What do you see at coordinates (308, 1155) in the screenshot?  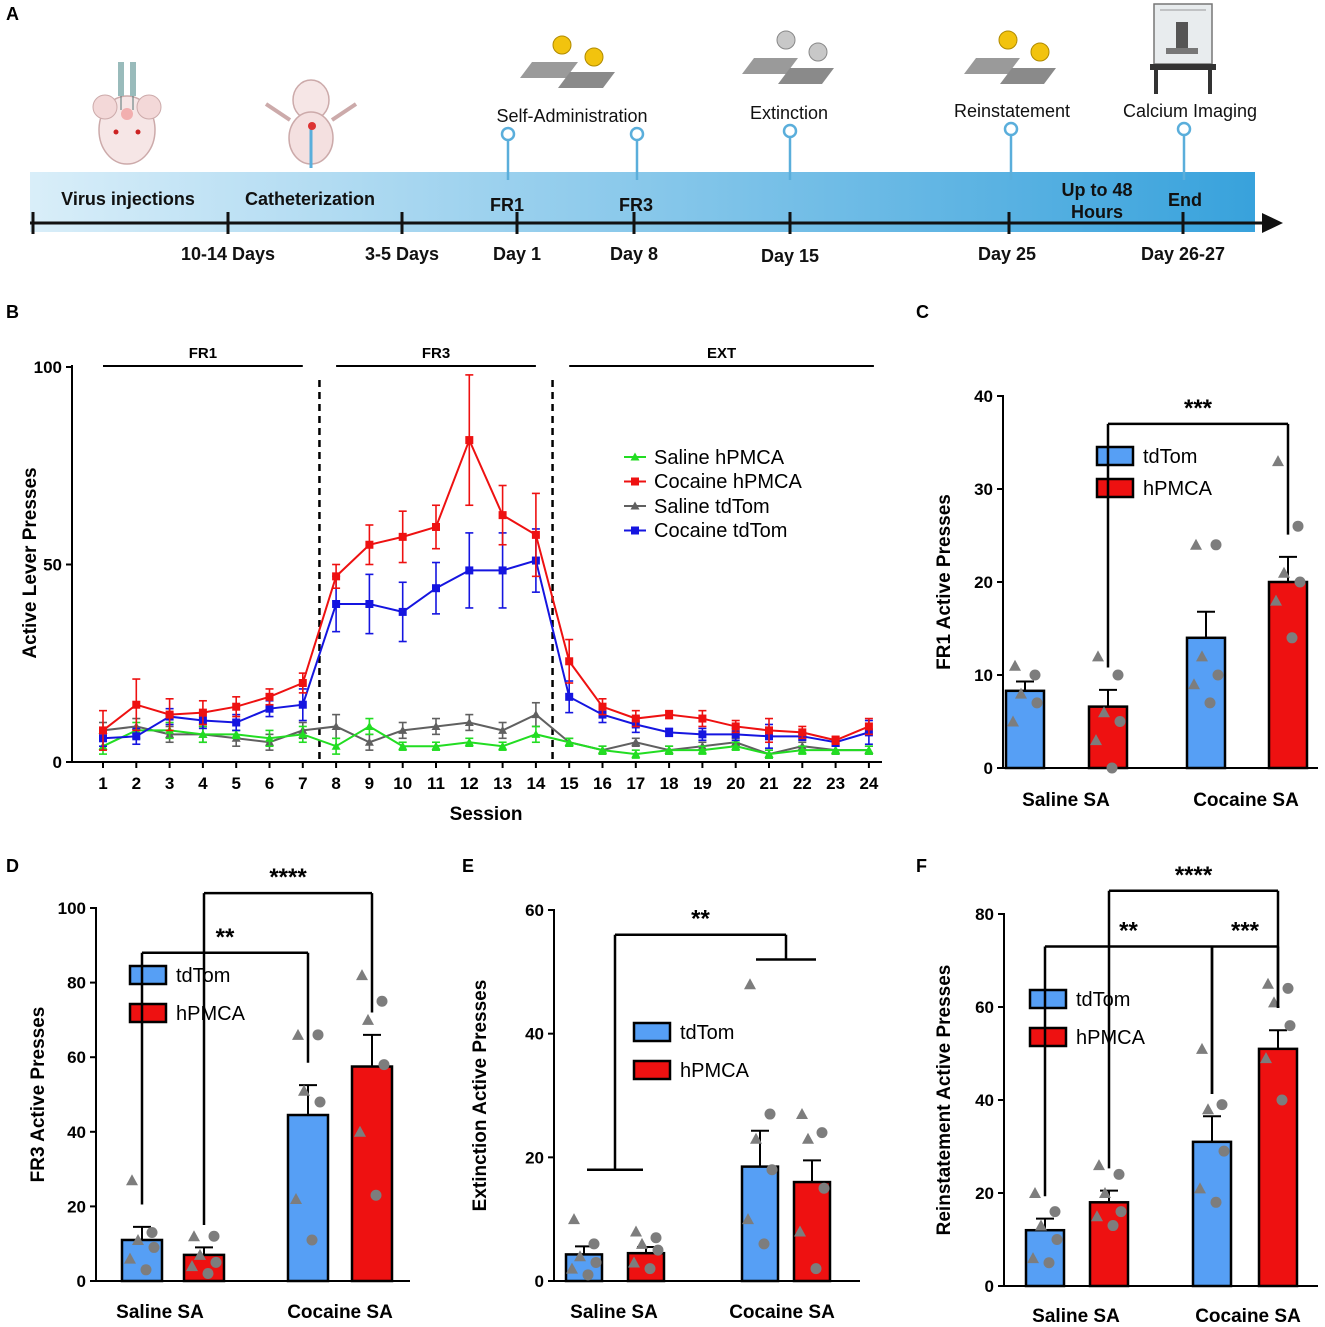 I see `bar-group-tdtom-cocaine-sa` at bounding box center [308, 1155].